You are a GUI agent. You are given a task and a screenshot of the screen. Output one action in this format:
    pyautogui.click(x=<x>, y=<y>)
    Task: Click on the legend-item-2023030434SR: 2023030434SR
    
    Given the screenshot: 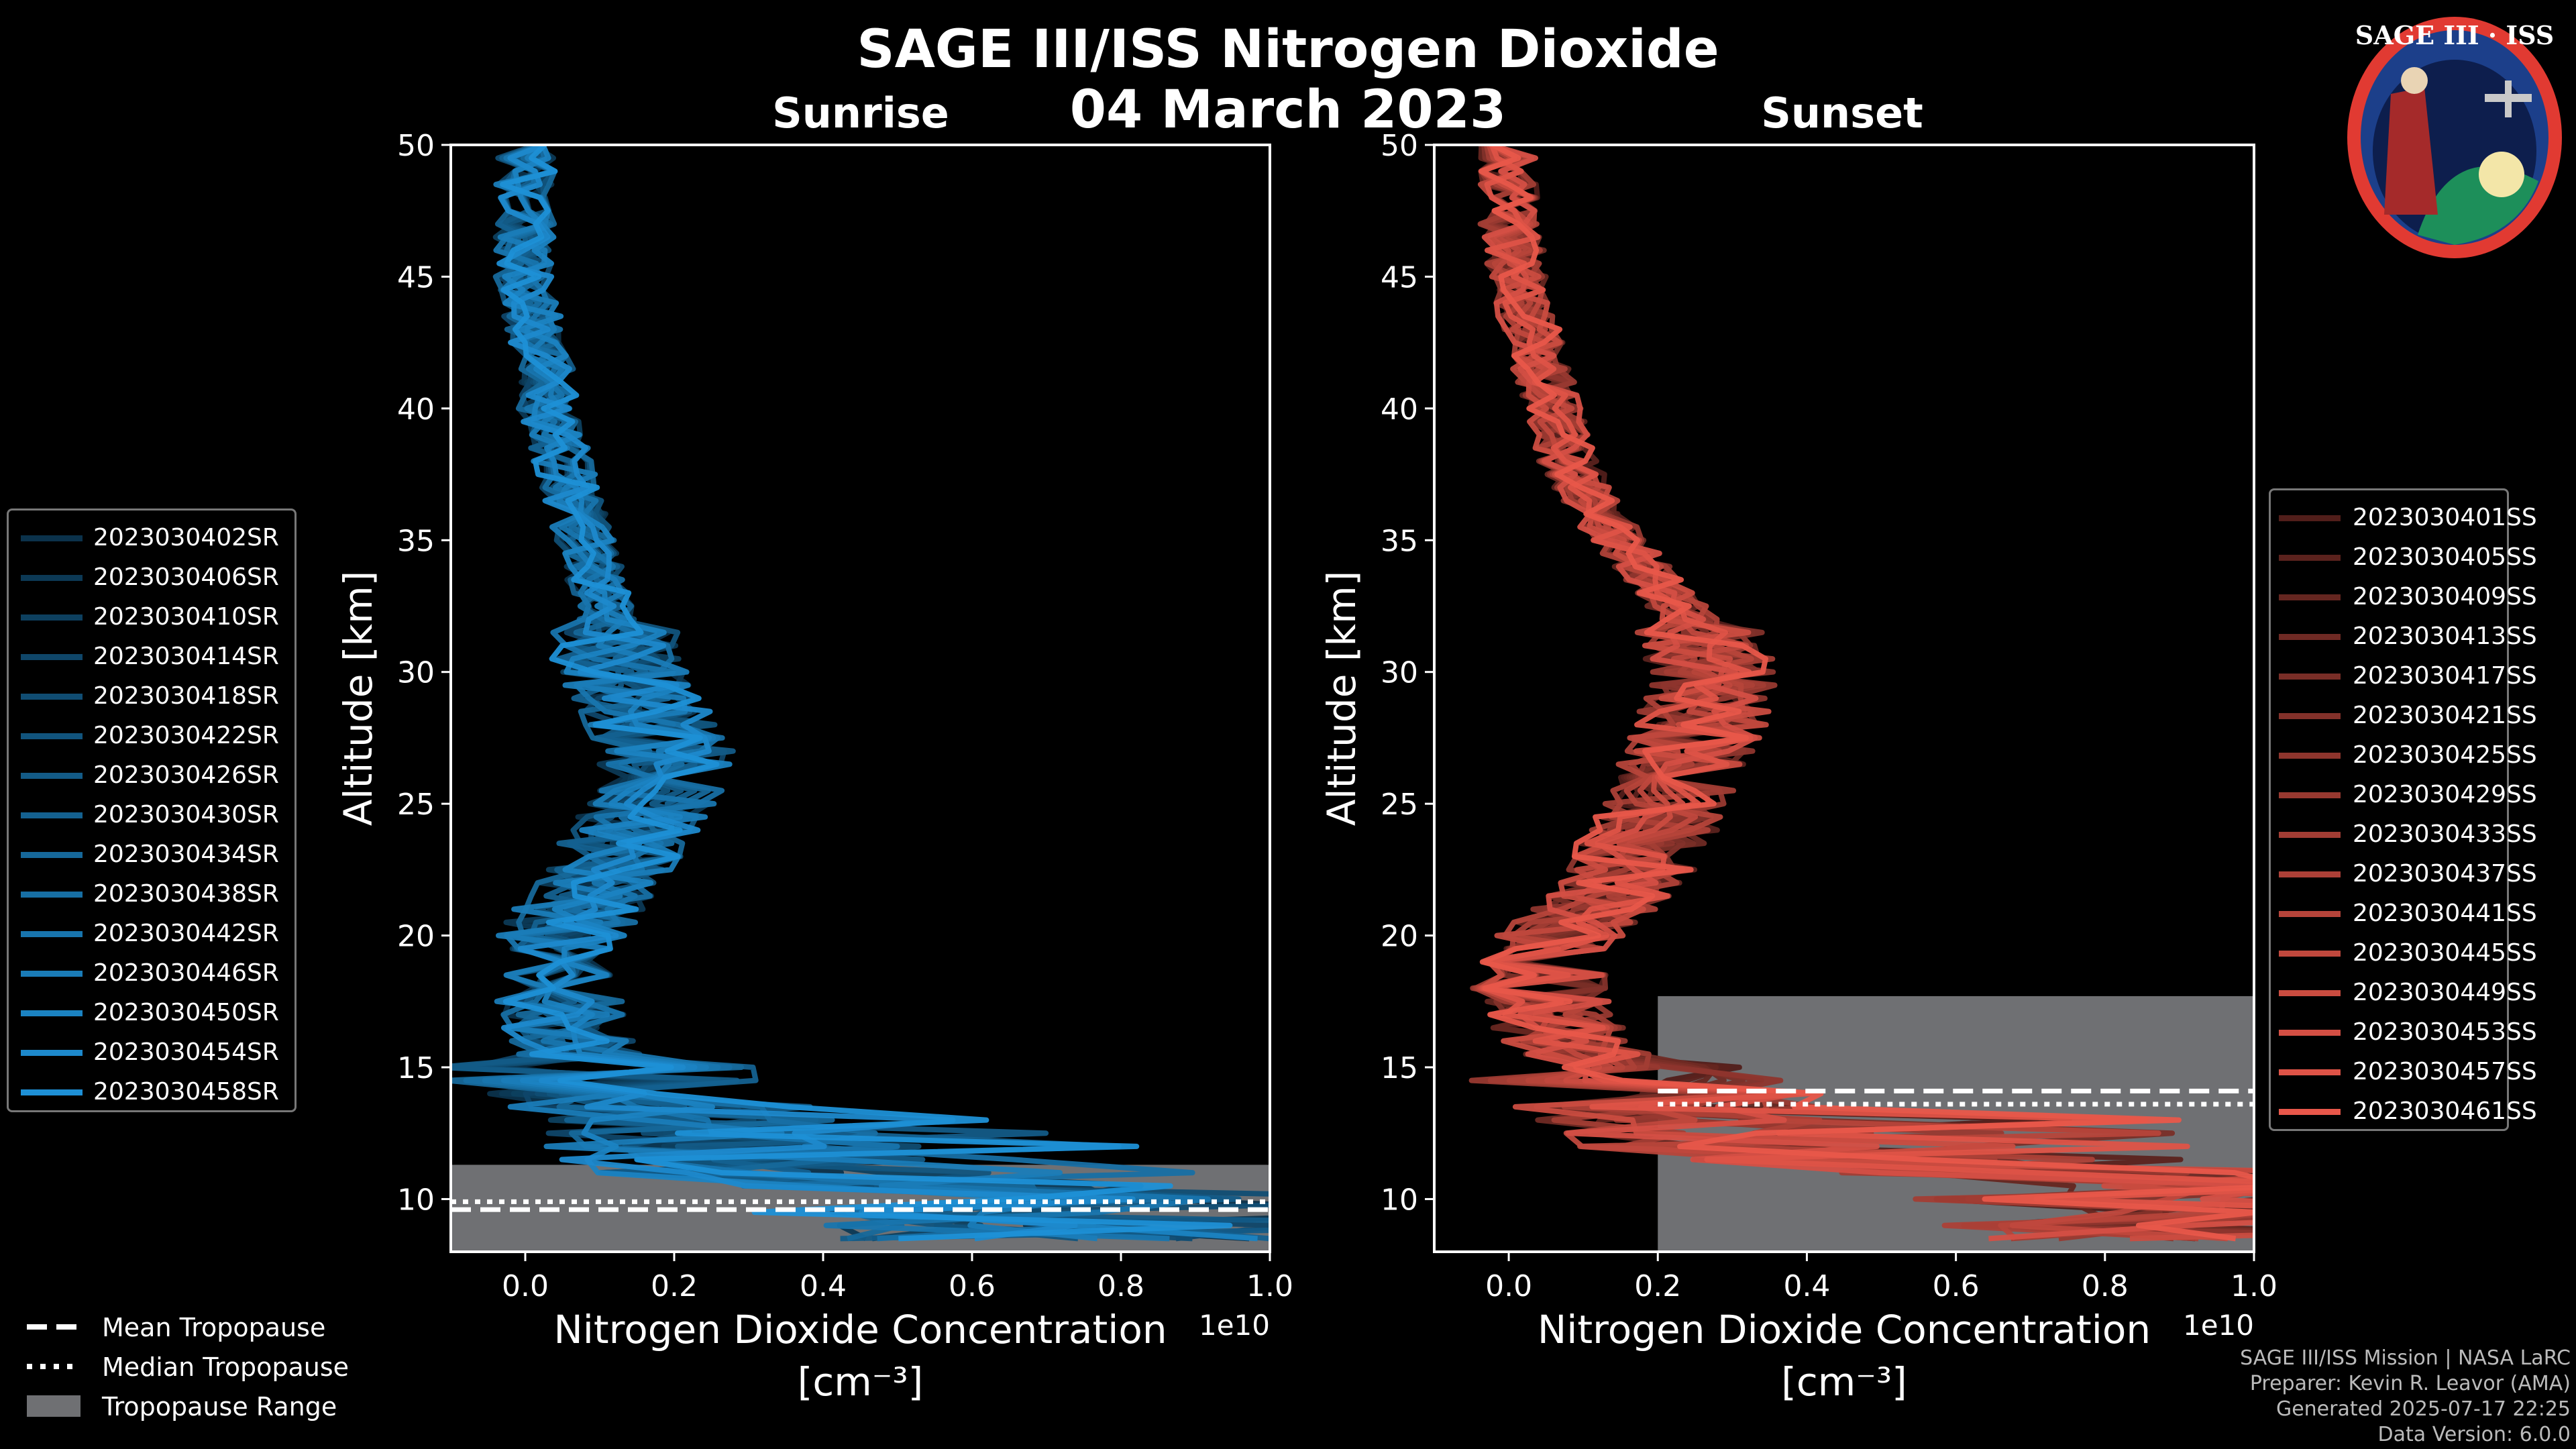 What is the action you would take?
    pyautogui.click(x=151, y=854)
    